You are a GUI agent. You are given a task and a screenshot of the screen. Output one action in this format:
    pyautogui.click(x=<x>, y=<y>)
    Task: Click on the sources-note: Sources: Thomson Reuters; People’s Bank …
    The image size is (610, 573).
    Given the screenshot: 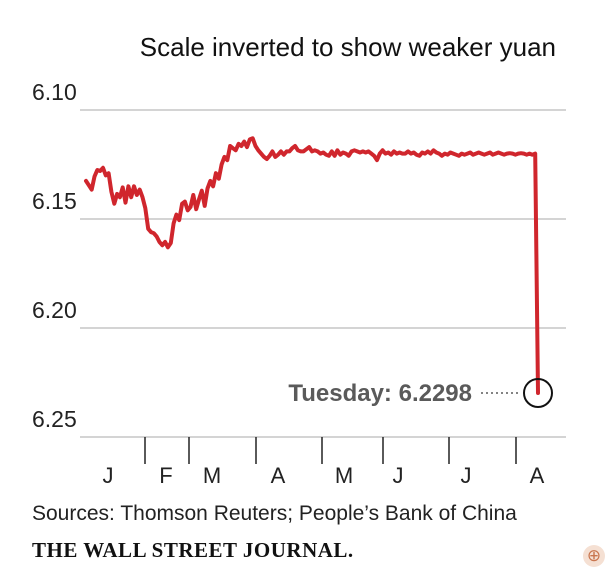 What is the action you would take?
    pyautogui.click(x=274, y=513)
    